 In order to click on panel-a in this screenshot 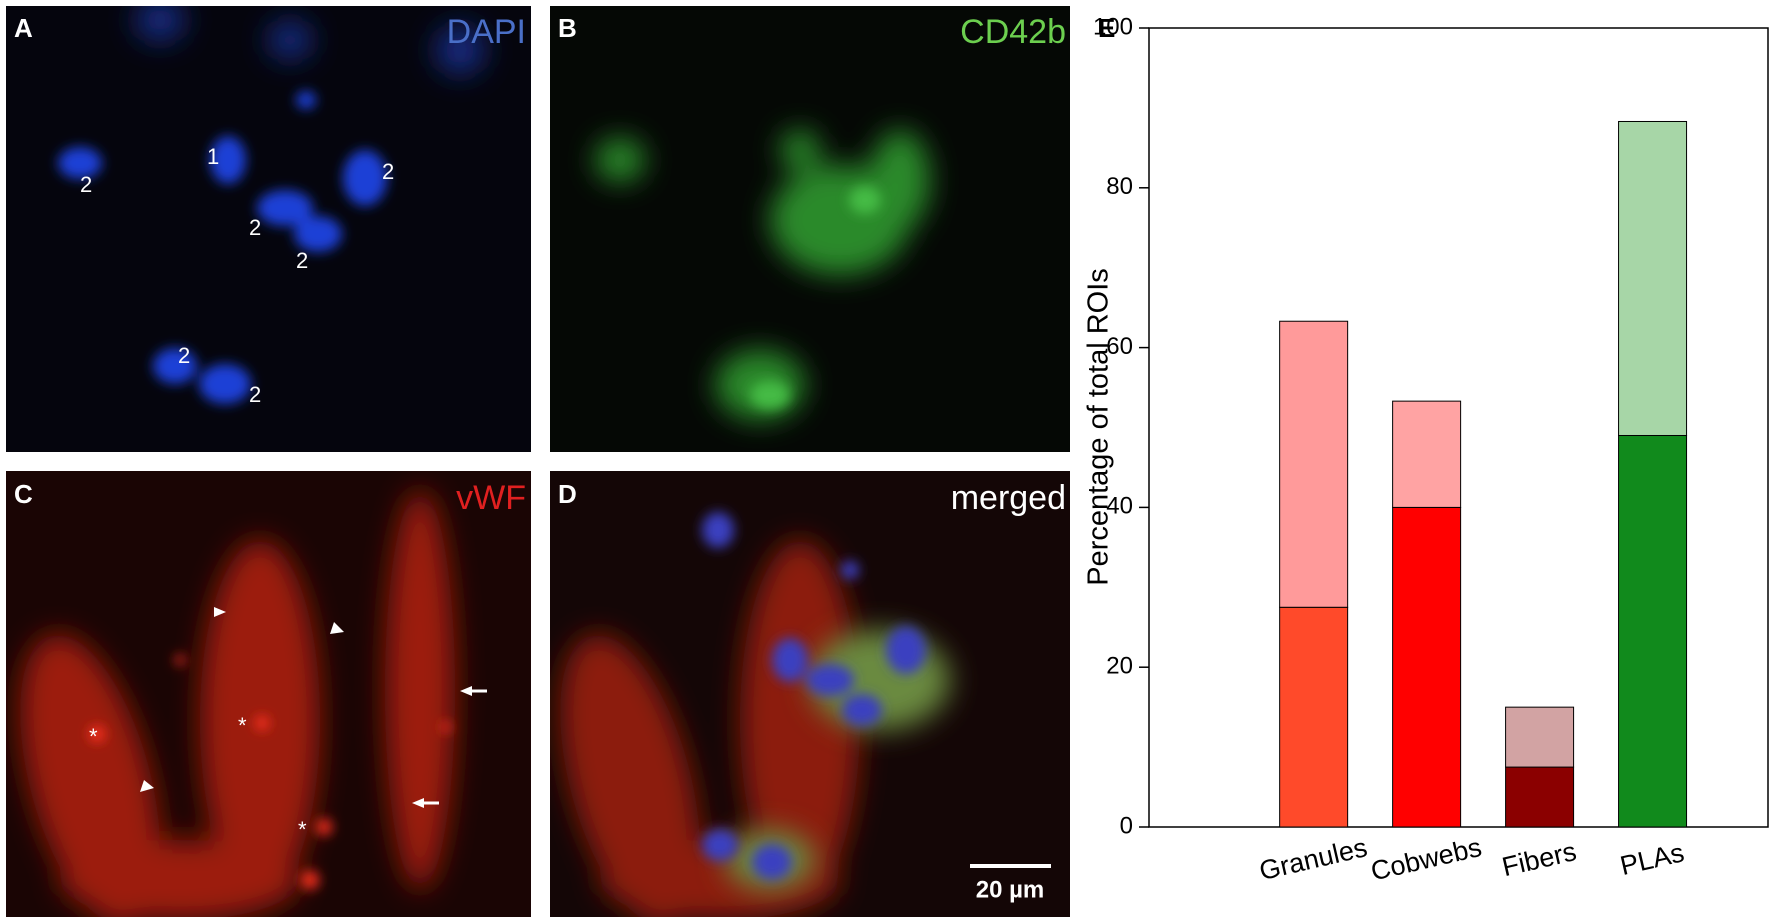, I will do `click(268, 229)`.